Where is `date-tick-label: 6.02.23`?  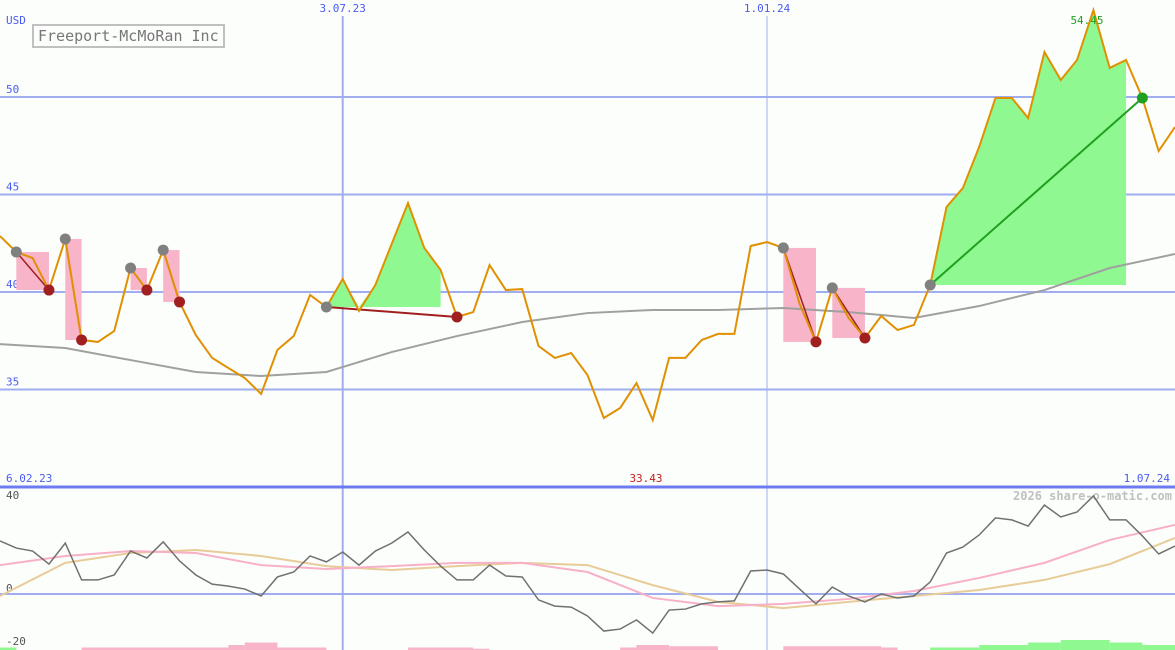
date-tick-label: 6.02.23 is located at coordinates (29, 478).